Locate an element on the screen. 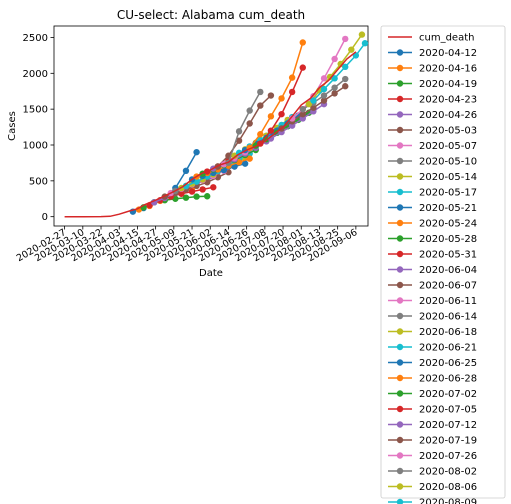  legend-entry: cum_death is located at coordinates (431, 38).